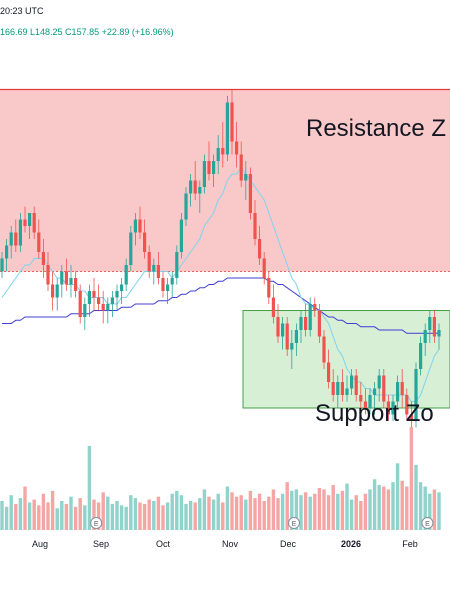 Image resolution: width=450 pixels, height=595 pixels. What do you see at coordinates (87, 32) in the screenshot?
I see `header-ohlc: 166.69 L148.25 C157.85 +22.89 (+16.96%)` at bounding box center [87, 32].